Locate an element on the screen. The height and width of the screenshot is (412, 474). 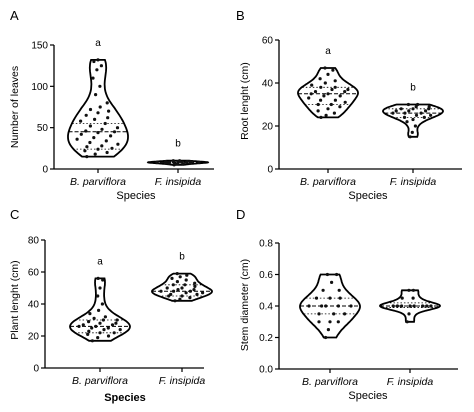
y-tick-label: 20 is located at coordinates (34, 337).